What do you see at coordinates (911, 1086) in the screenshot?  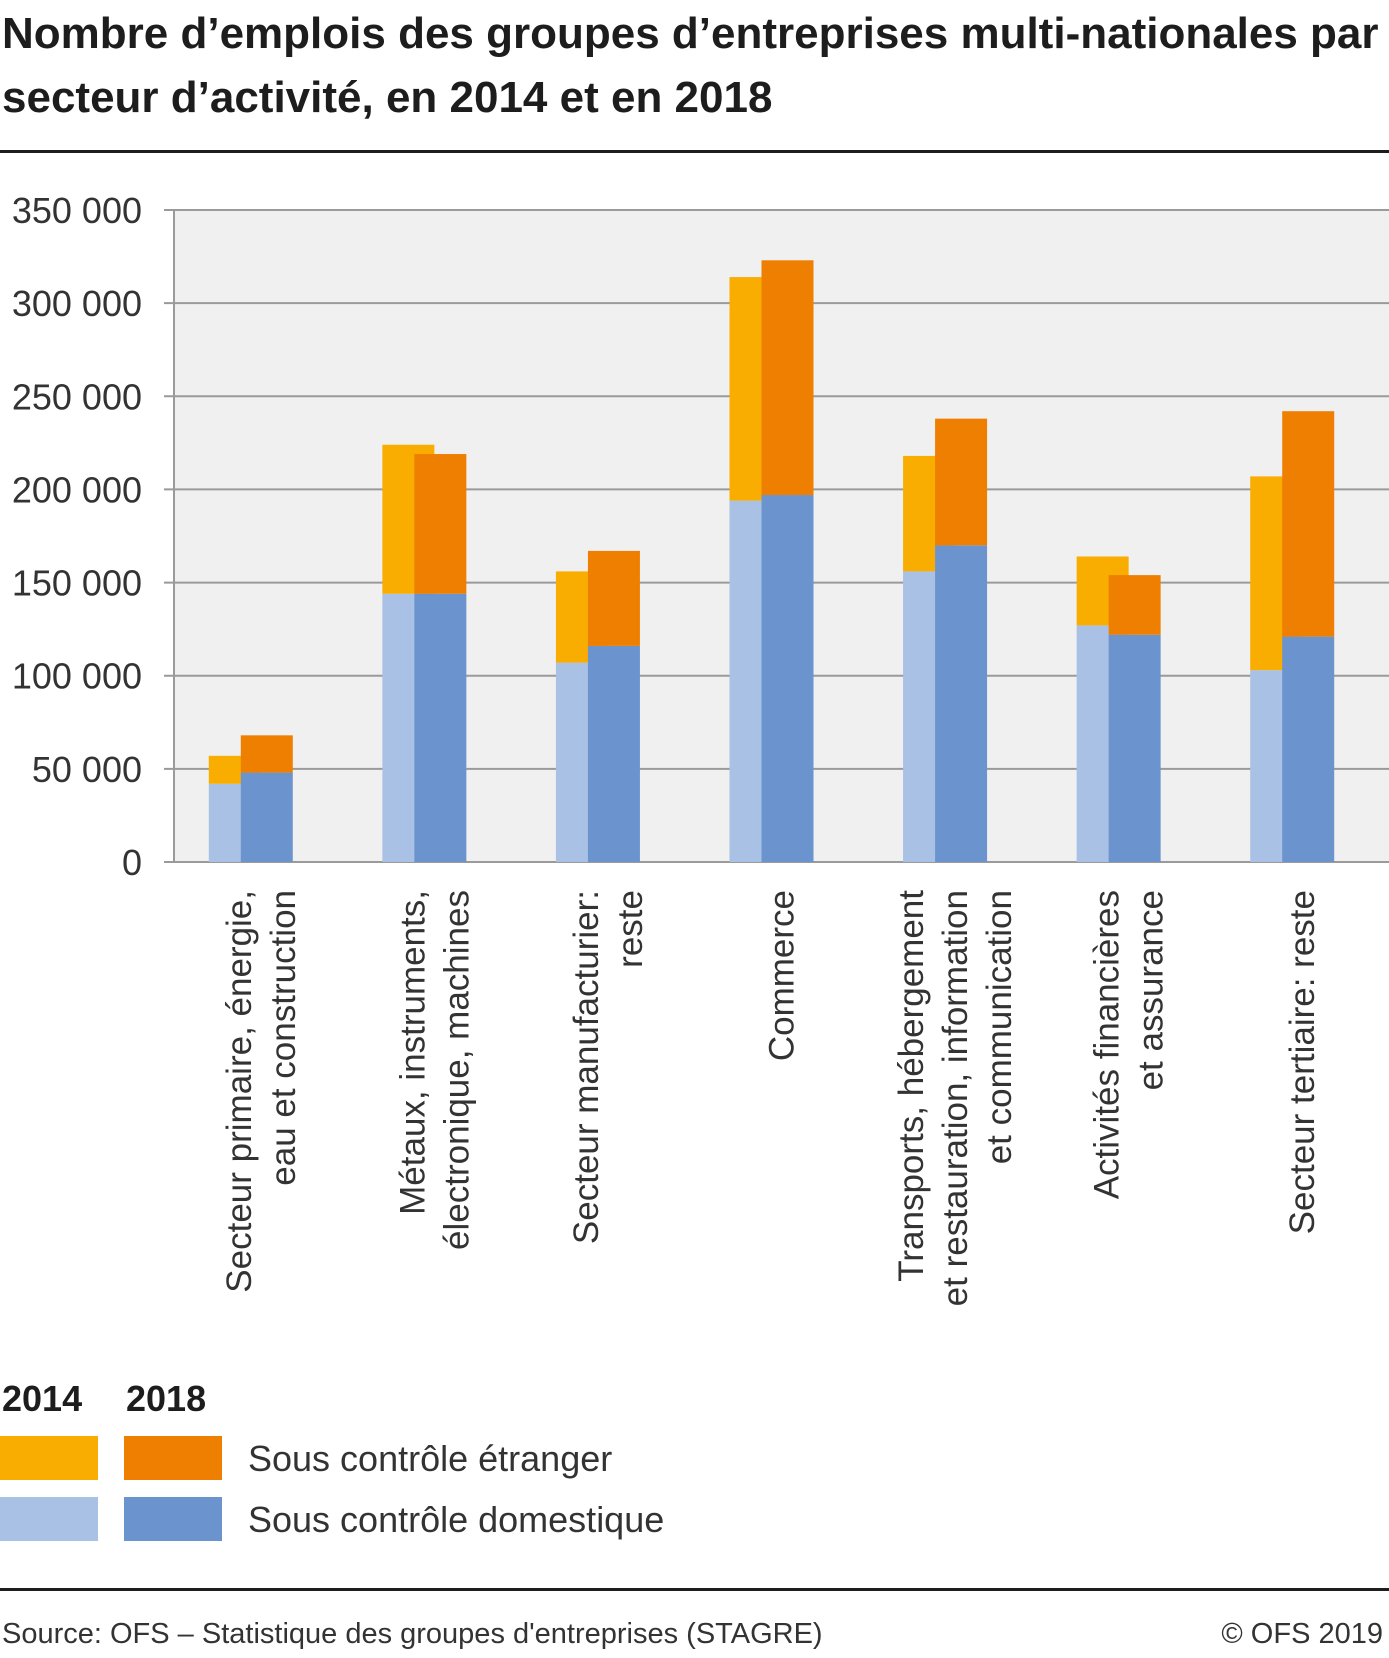 I see `x-category-label: Transports, hébergement` at bounding box center [911, 1086].